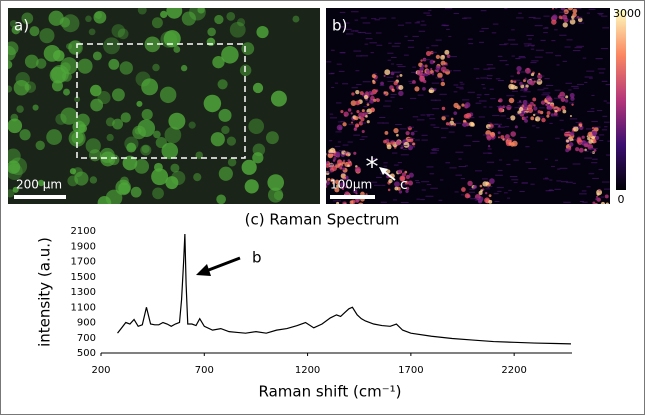 The image size is (645, 415). Describe the element at coordinates (621, 199) in the screenshot. I see `colorbar-min: 0` at that location.